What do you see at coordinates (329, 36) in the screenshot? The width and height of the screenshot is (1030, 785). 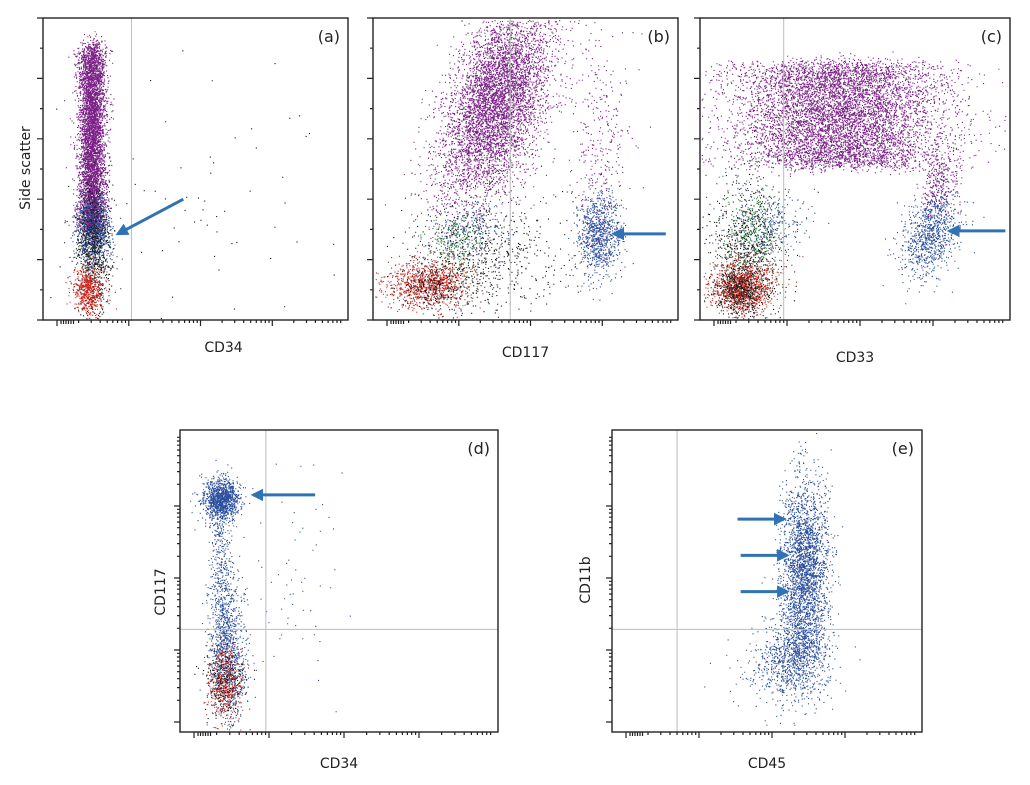 I see `panel-a-label: (a)` at bounding box center [329, 36].